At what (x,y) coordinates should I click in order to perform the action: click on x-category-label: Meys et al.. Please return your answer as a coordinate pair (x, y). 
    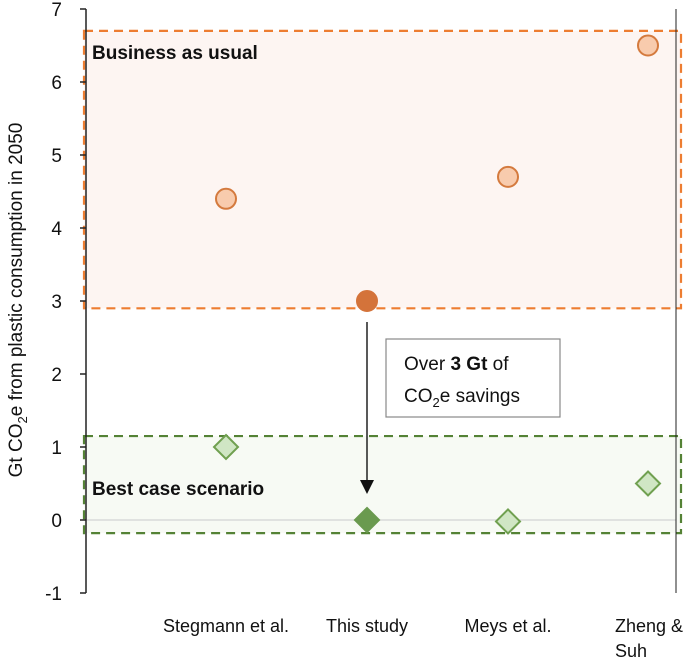
    Looking at the image, I should click on (507, 626).